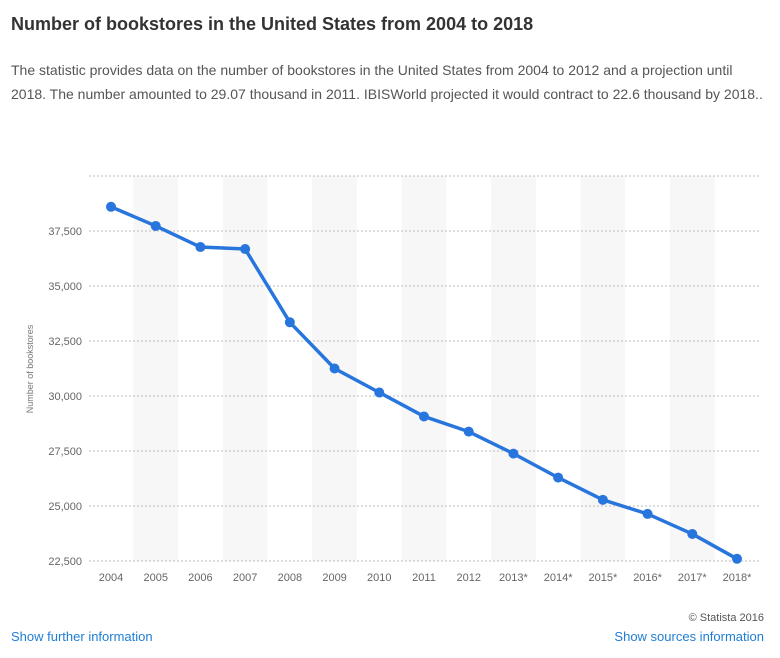 The height and width of the screenshot is (658, 780). Describe the element at coordinates (155, 578) in the screenshot. I see `x-tick-label: 2005` at that location.